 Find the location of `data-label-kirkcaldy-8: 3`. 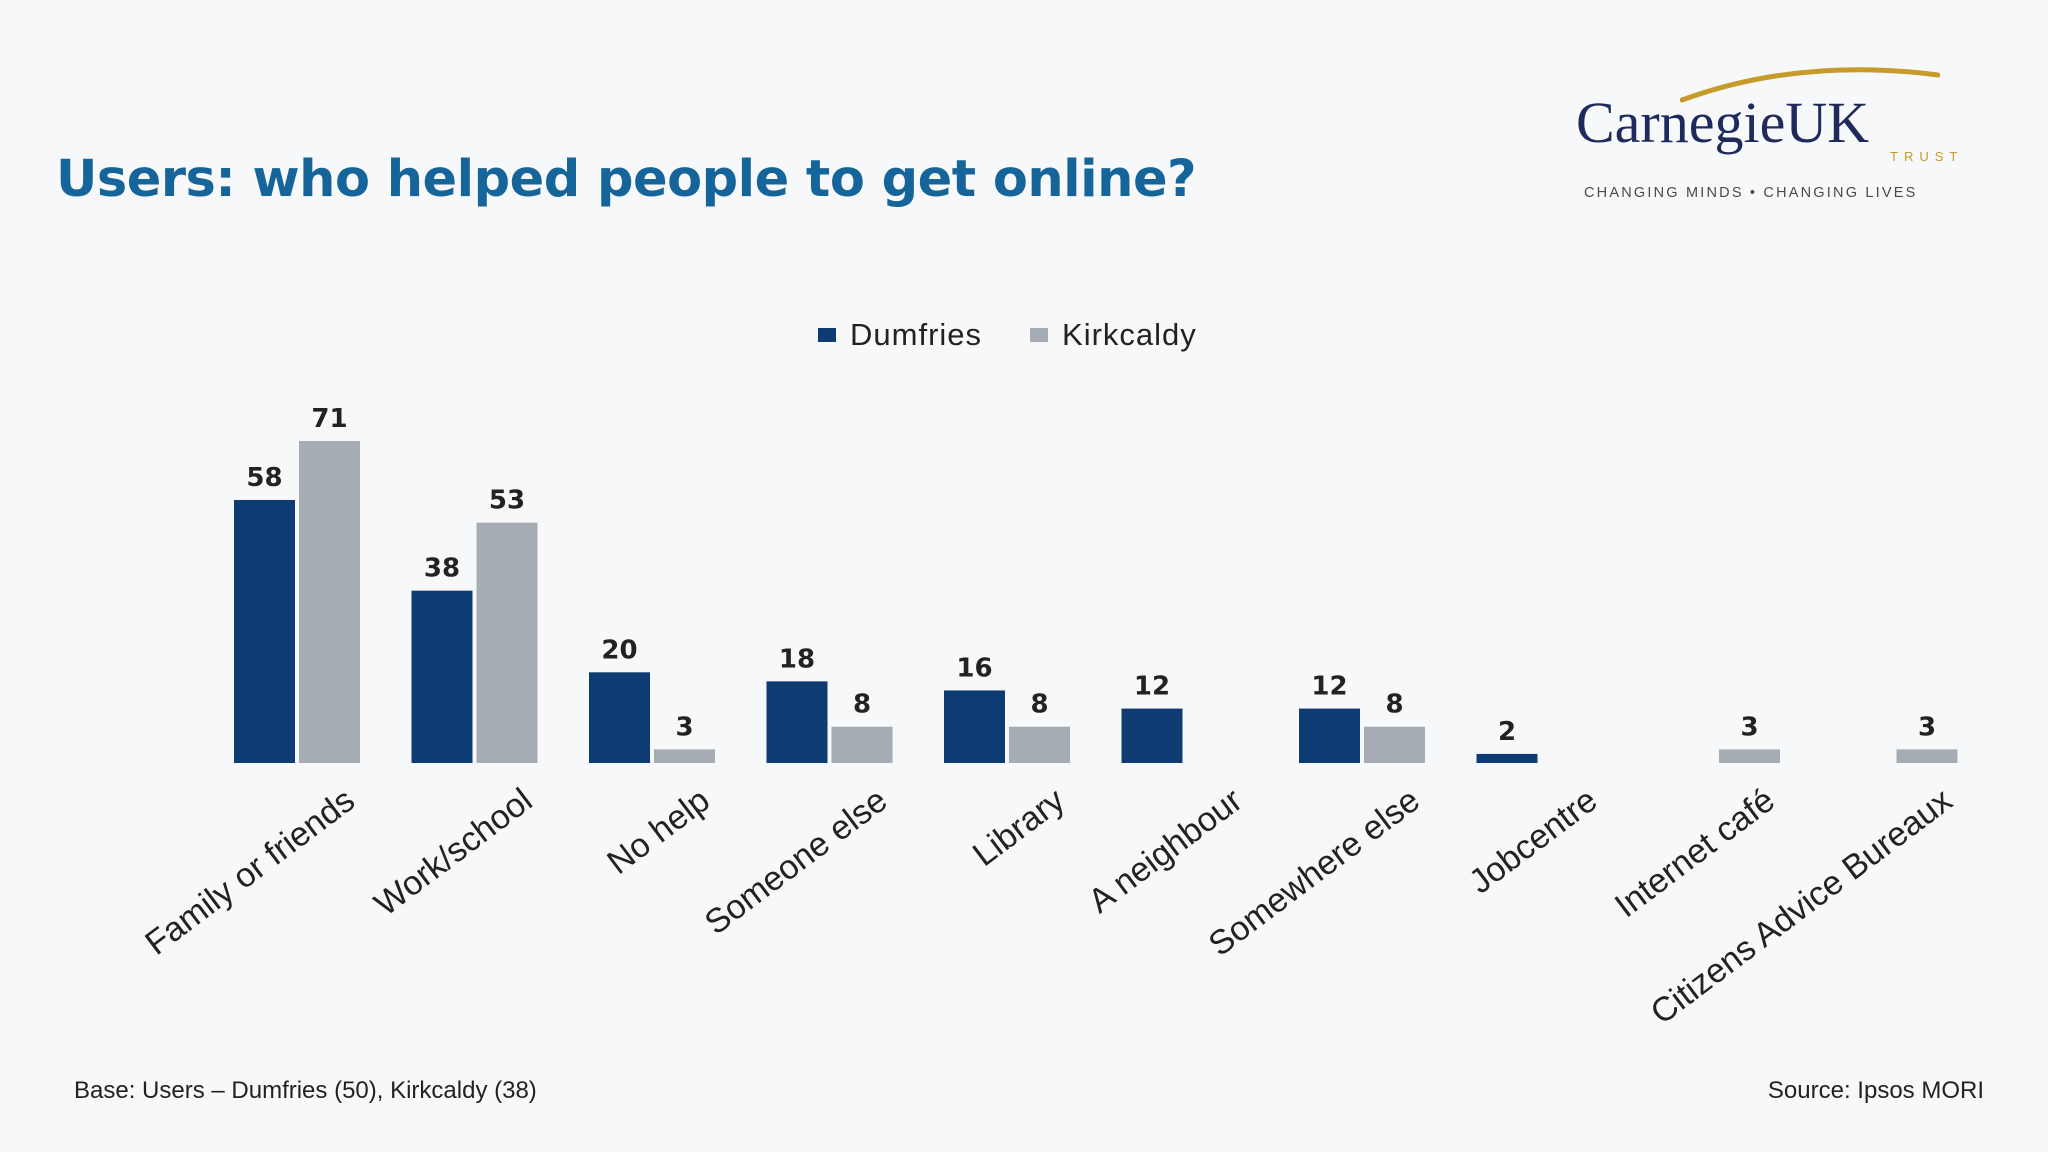

data-label-kirkcaldy-8: 3 is located at coordinates (1749, 727).